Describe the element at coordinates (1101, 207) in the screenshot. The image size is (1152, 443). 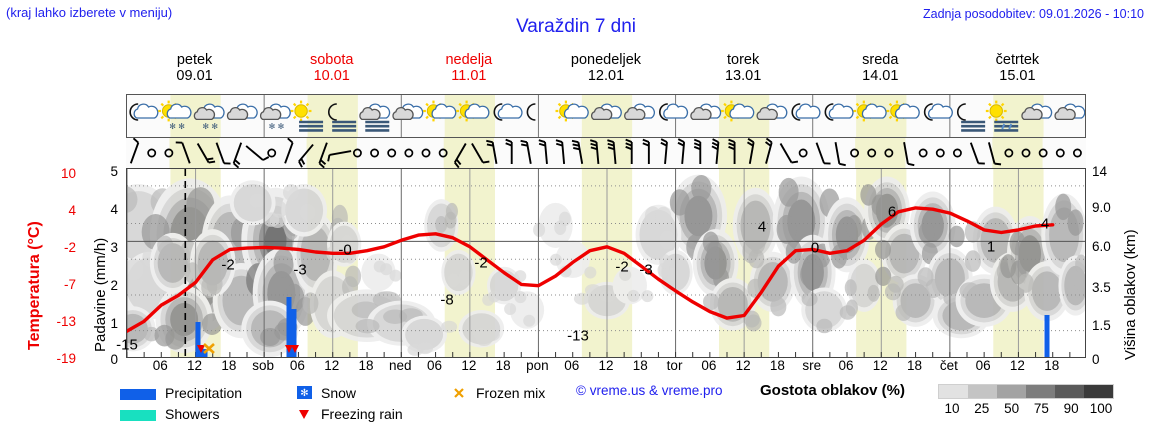
I see `cloud-tick: 9.0` at that location.